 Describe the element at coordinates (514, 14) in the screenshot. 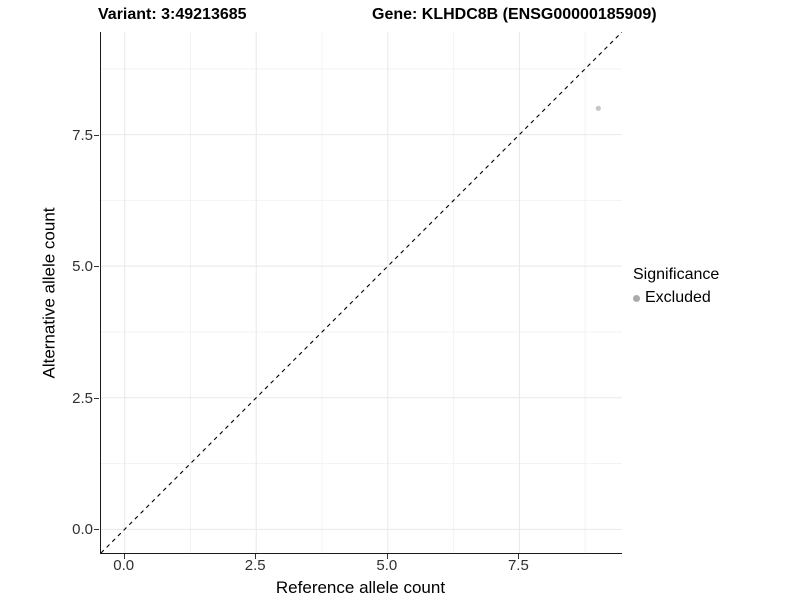

I see `gene-title: Gene: KLHDC8B (ENSG00000185909)` at that location.